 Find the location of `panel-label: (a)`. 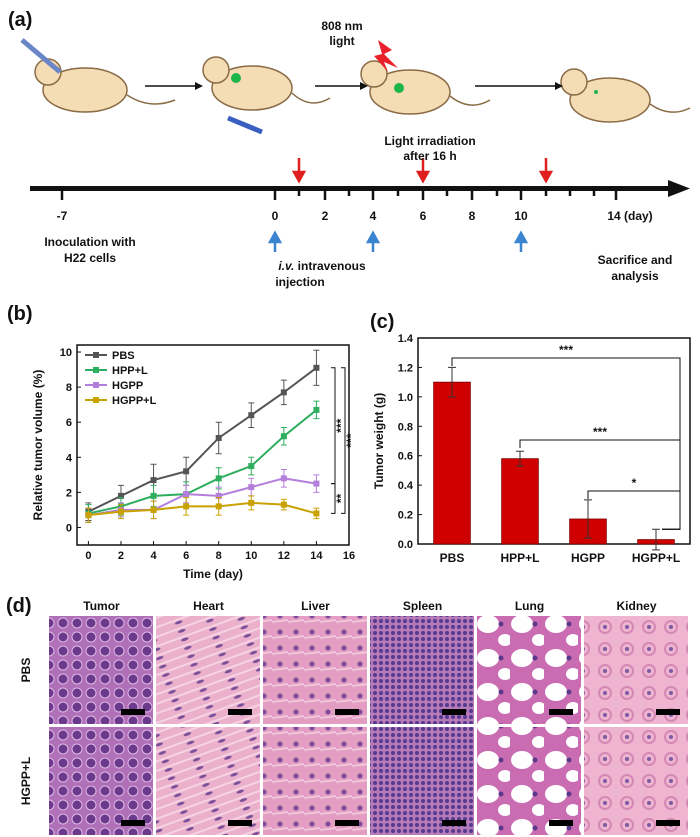

panel-label: (a) is located at coordinates (20, 20).